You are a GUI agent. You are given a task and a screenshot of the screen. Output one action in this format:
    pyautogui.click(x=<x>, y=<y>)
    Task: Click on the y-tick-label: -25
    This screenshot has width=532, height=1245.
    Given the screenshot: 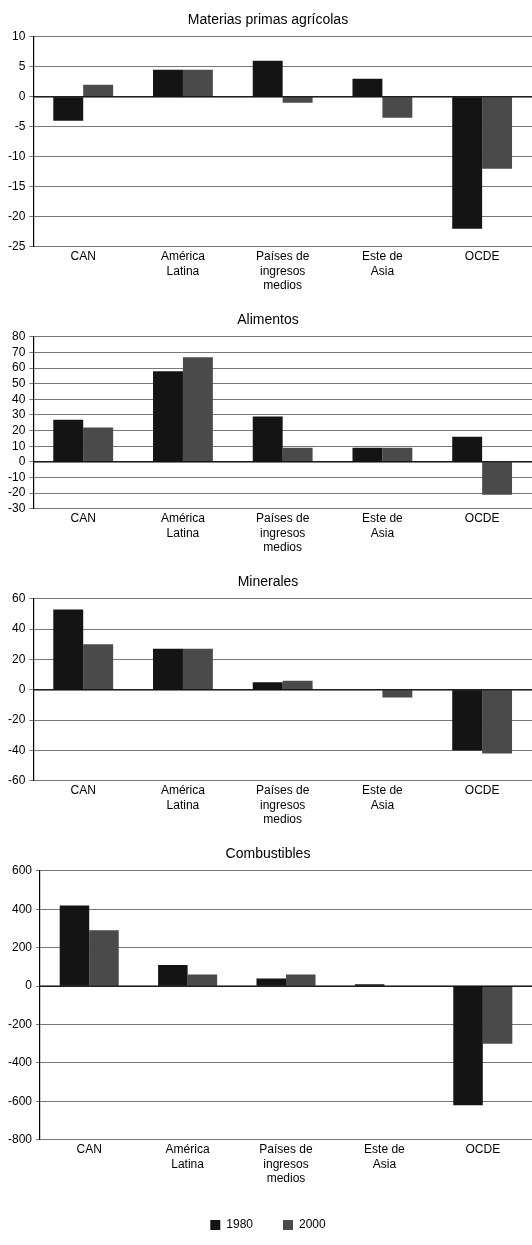 What is the action you would take?
    pyautogui.click(x=17, y=246)
    